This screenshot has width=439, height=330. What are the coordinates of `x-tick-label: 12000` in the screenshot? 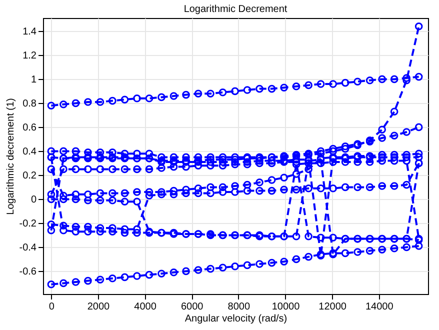 It's located at (332, 307).